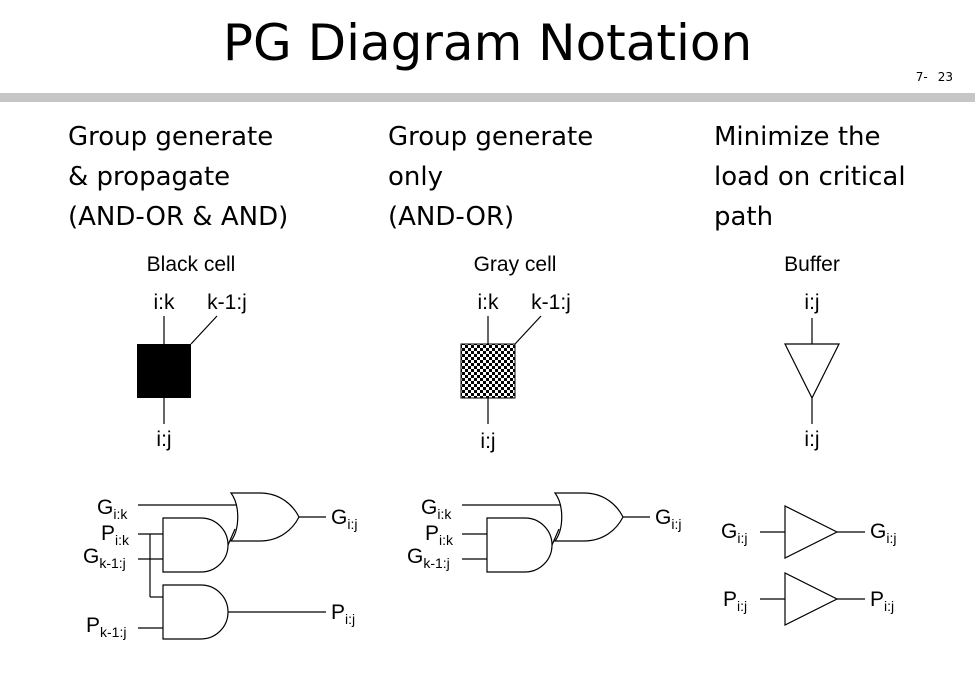 This screenshot has height=689, width=975. What do you see at coordinates (227, 302) in the screenshot?
I see `black-cell-input-right: k-1:j` at bounding box center [227, 302].